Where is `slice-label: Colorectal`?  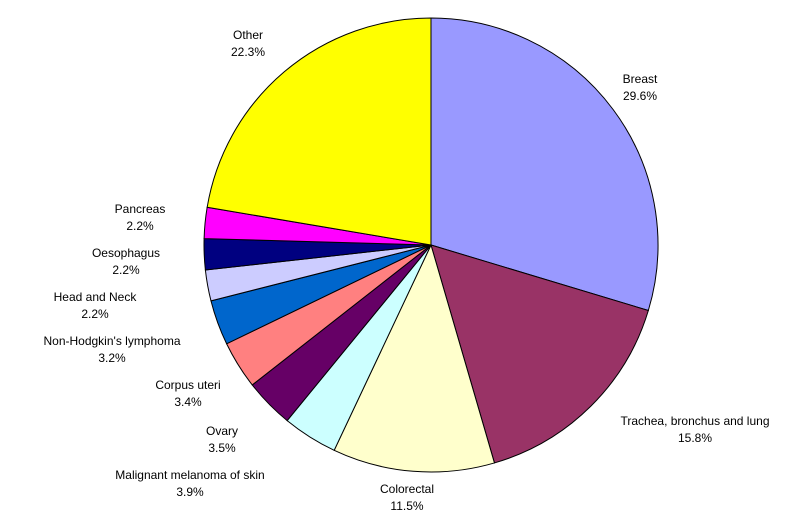 slice-label: Colorectal is located at coordinates (407, 489).